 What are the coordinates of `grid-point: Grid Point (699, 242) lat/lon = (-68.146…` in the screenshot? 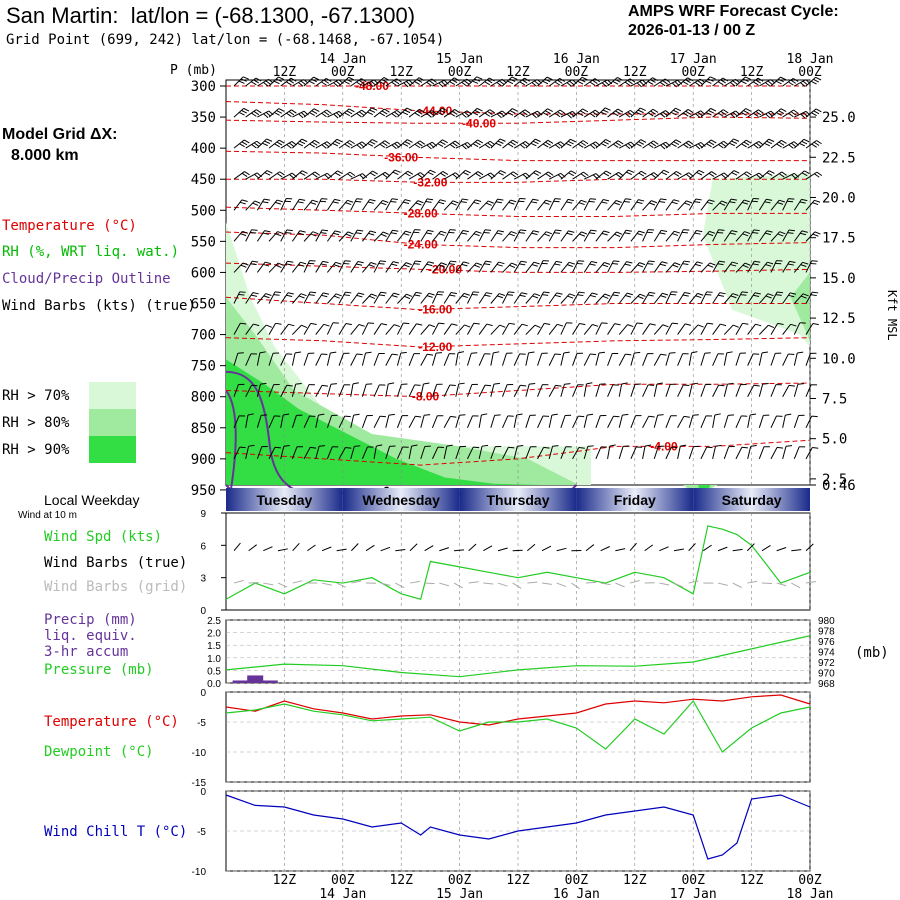 It's located at (225, 40).